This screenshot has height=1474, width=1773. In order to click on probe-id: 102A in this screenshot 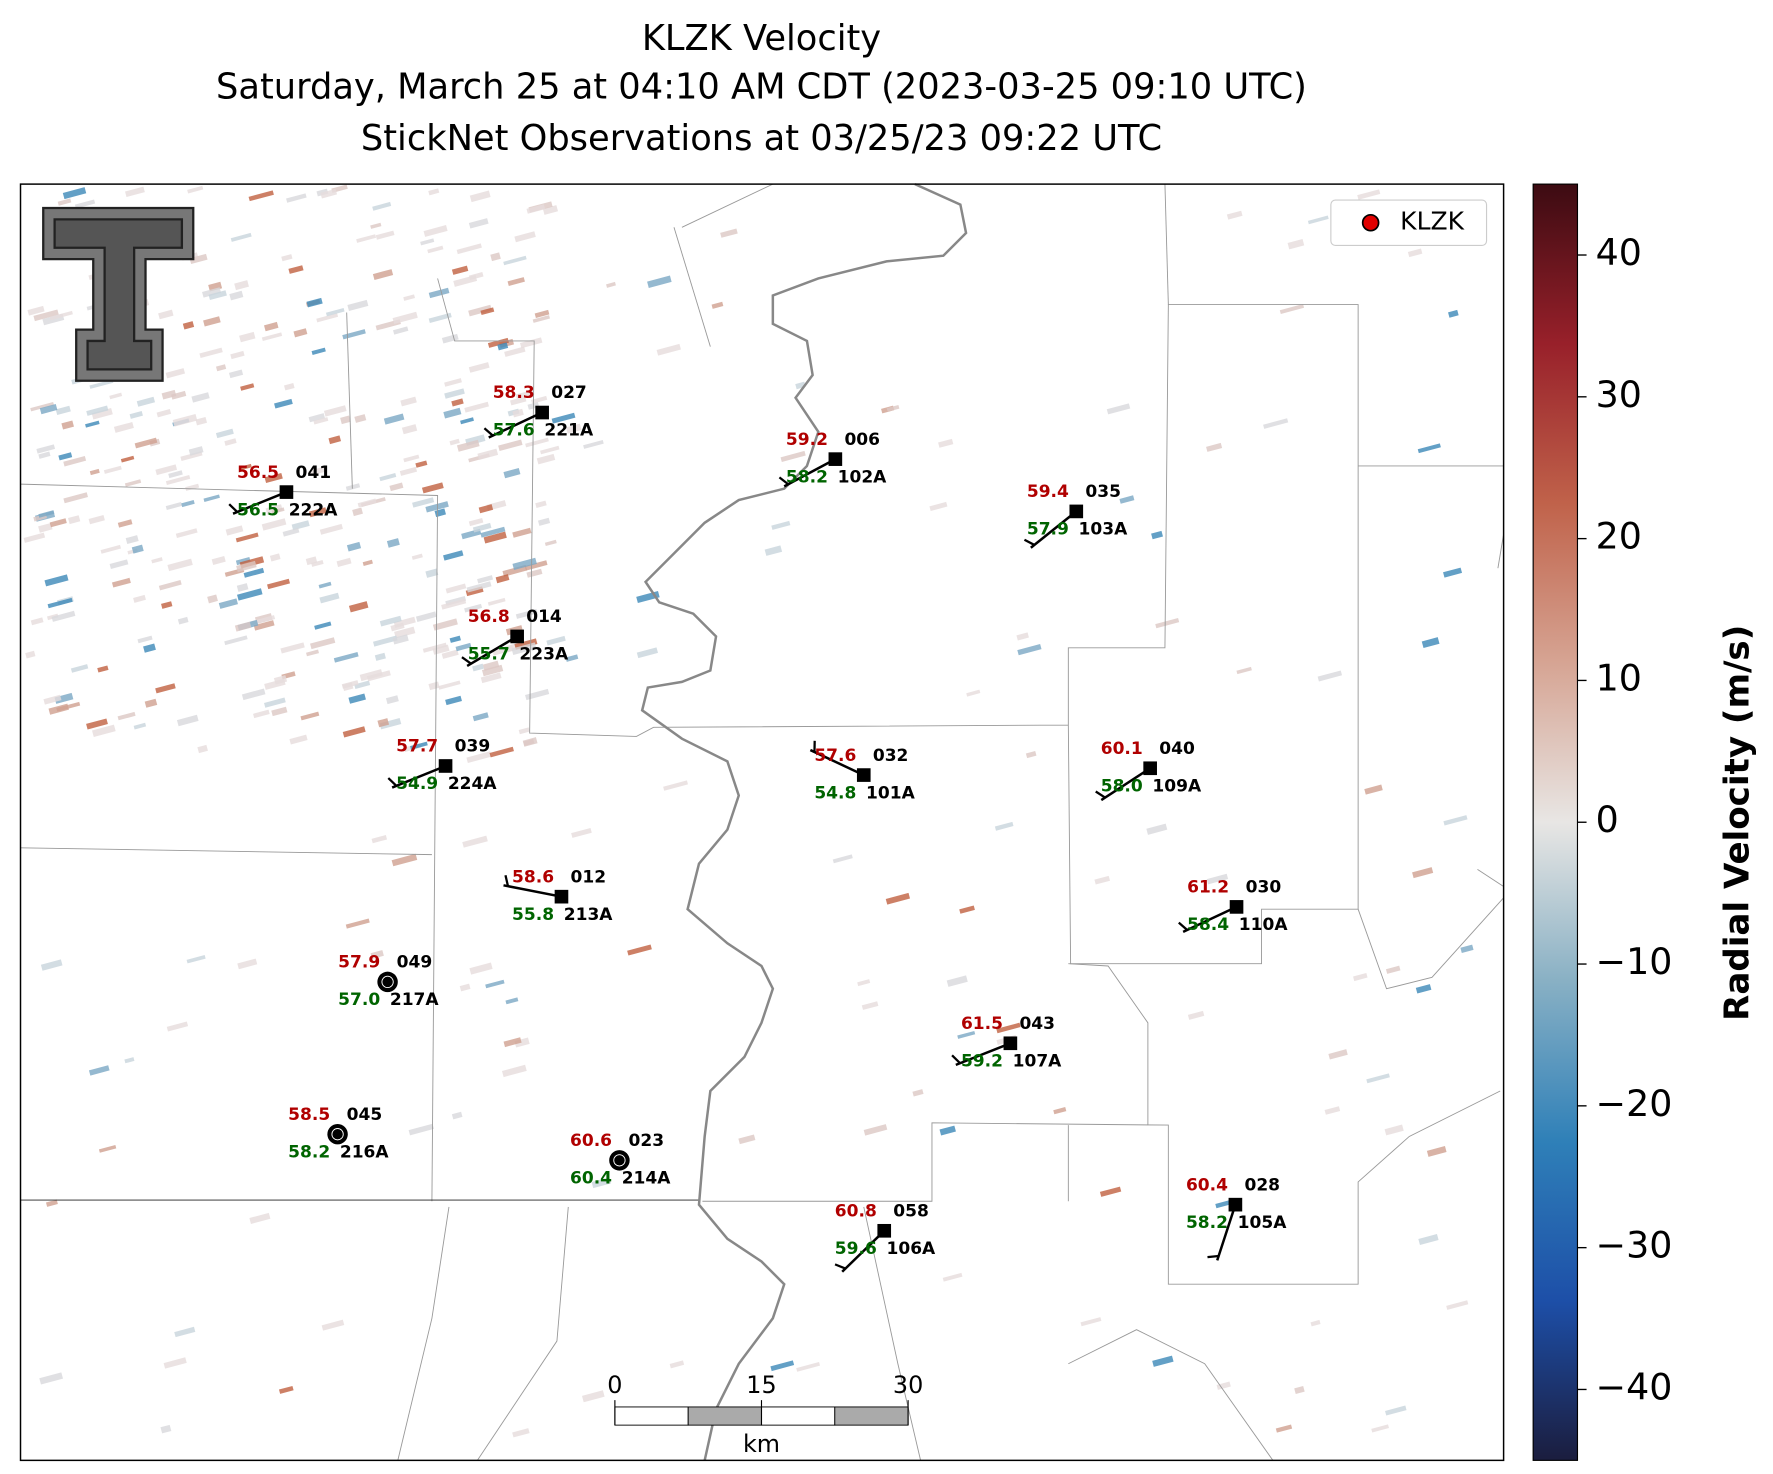, I will do `click(863, 477)`.